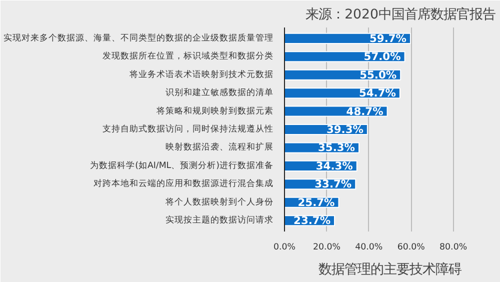  Describe the element at coordinates (312, 221) in the screenshot. I see `data-label: 23.7%` at that location.